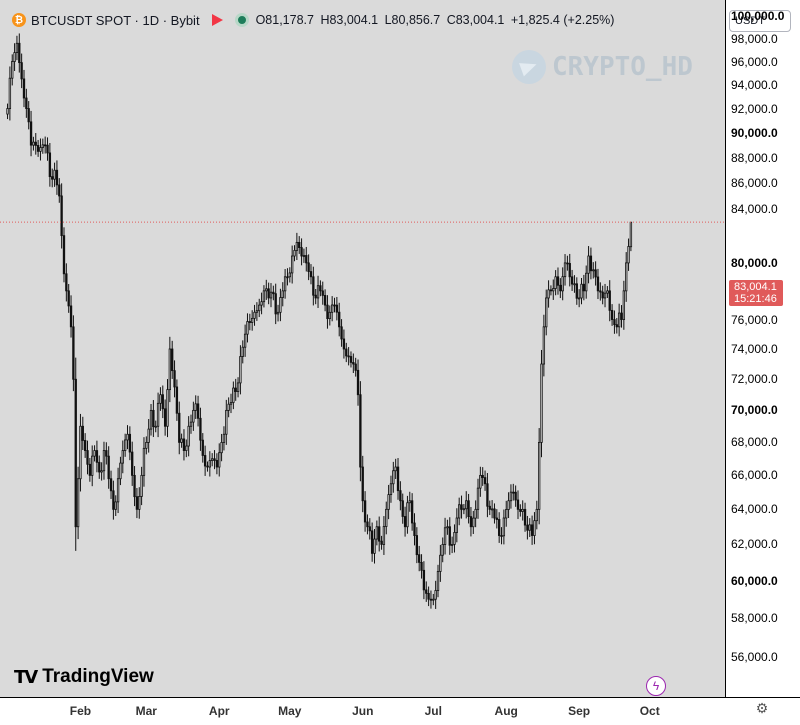 Image resolution: width=800 pixels, height=725 pixels. I want to click on time-tick-label: Apr, so click(219, 711).